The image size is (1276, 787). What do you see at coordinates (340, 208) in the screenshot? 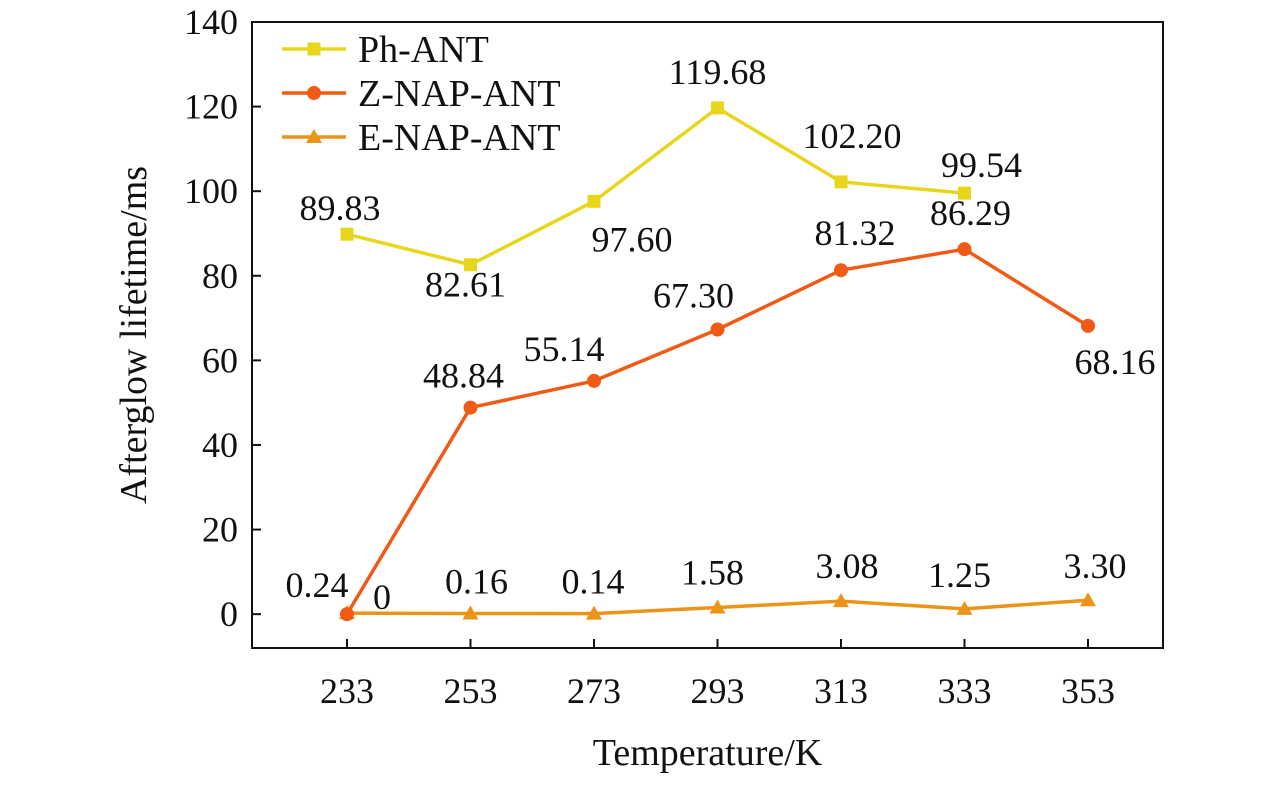
I see `data-label-ph-ant: 89.83` at bounding box center [340, 208].